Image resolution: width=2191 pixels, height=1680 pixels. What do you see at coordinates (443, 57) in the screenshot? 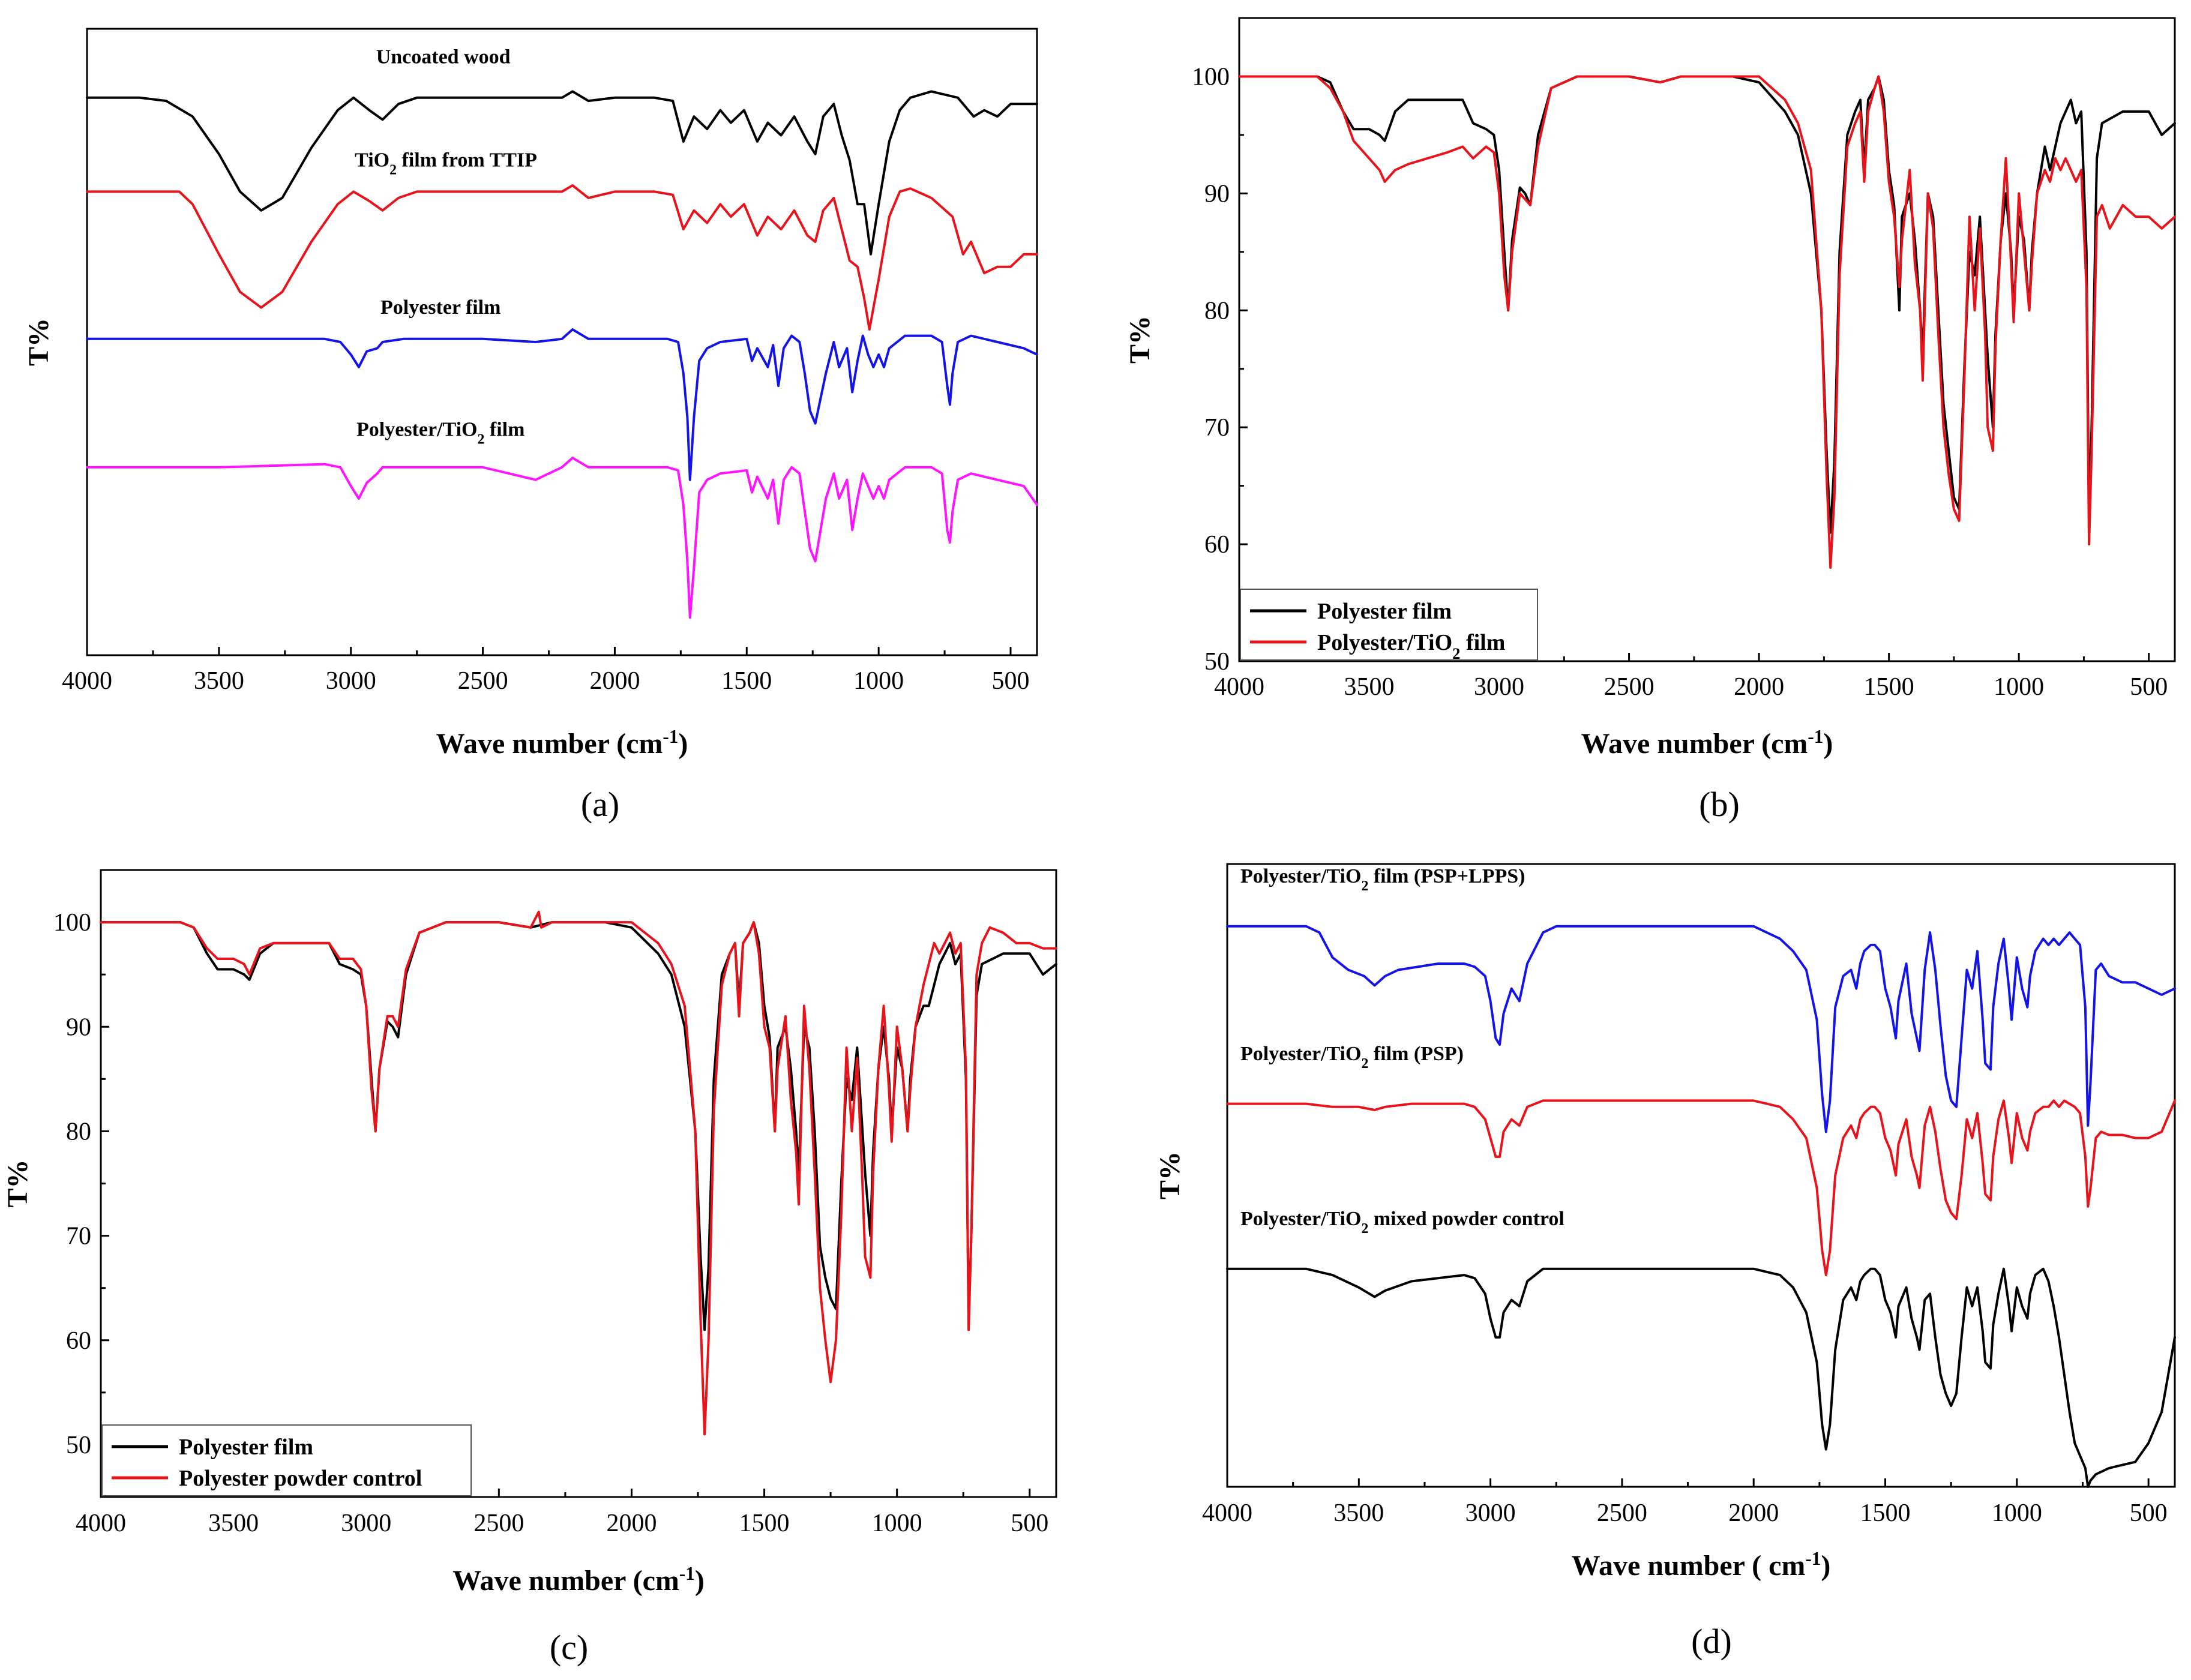
I see `series-label: Uncoated wood` at bounding box center [443, 57].